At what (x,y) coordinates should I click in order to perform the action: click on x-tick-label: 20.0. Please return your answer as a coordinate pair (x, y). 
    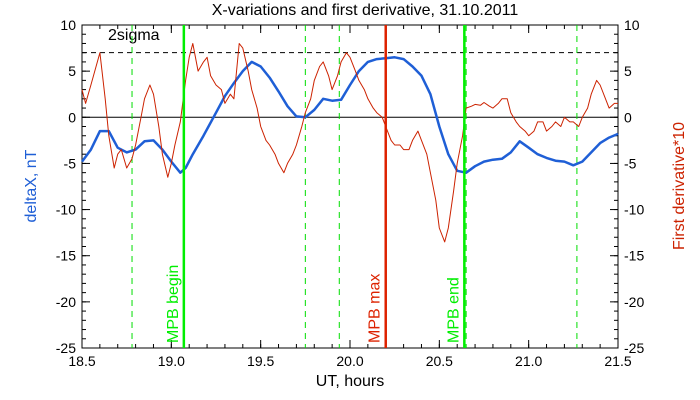
    Looking at the image, I should click on (349, 361).